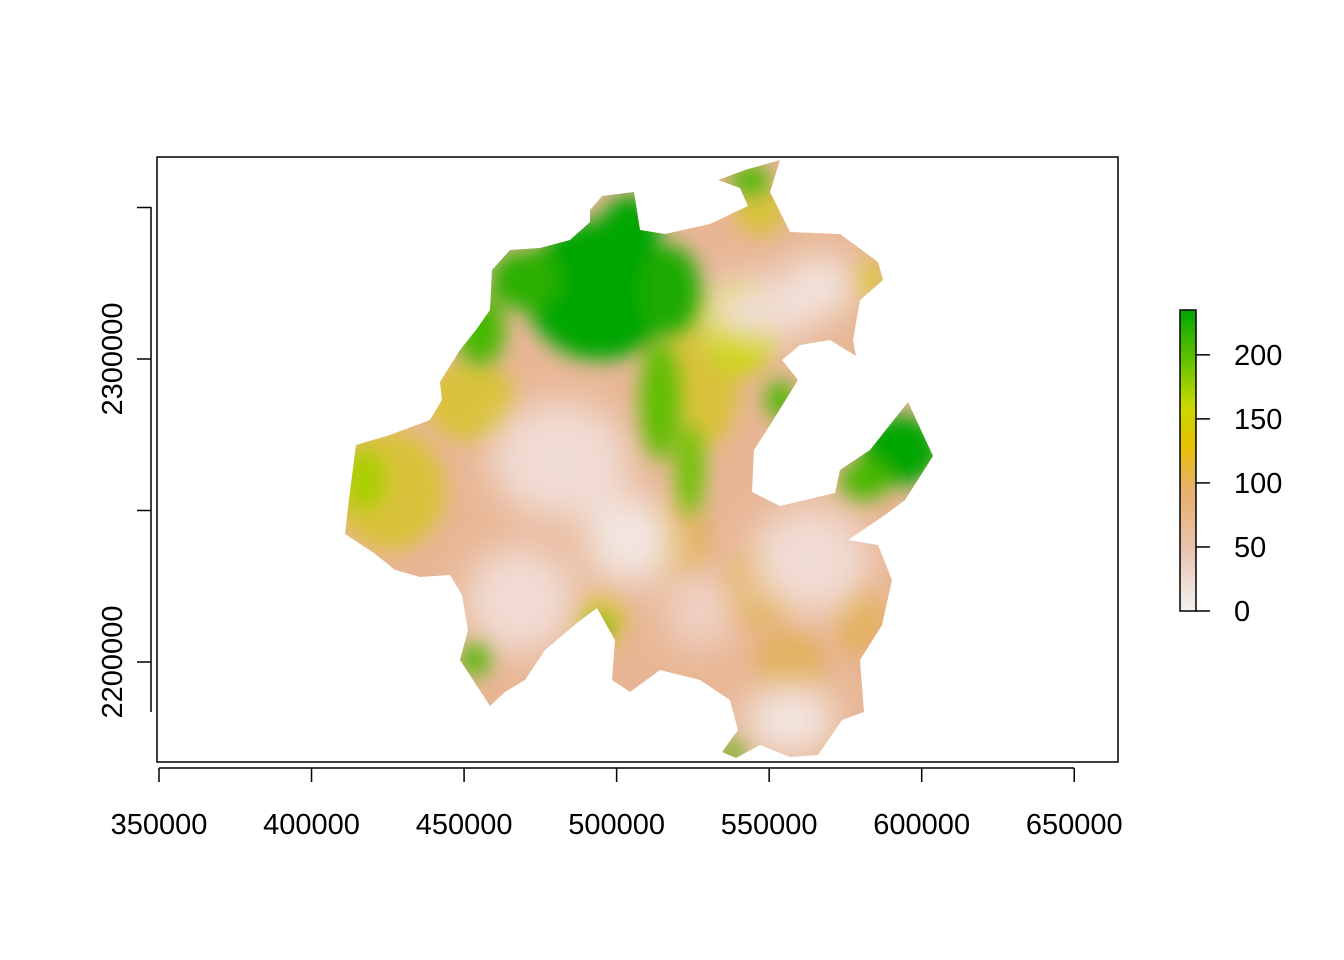  I want to click on x-tick-label: 450000, so click(464, 825).